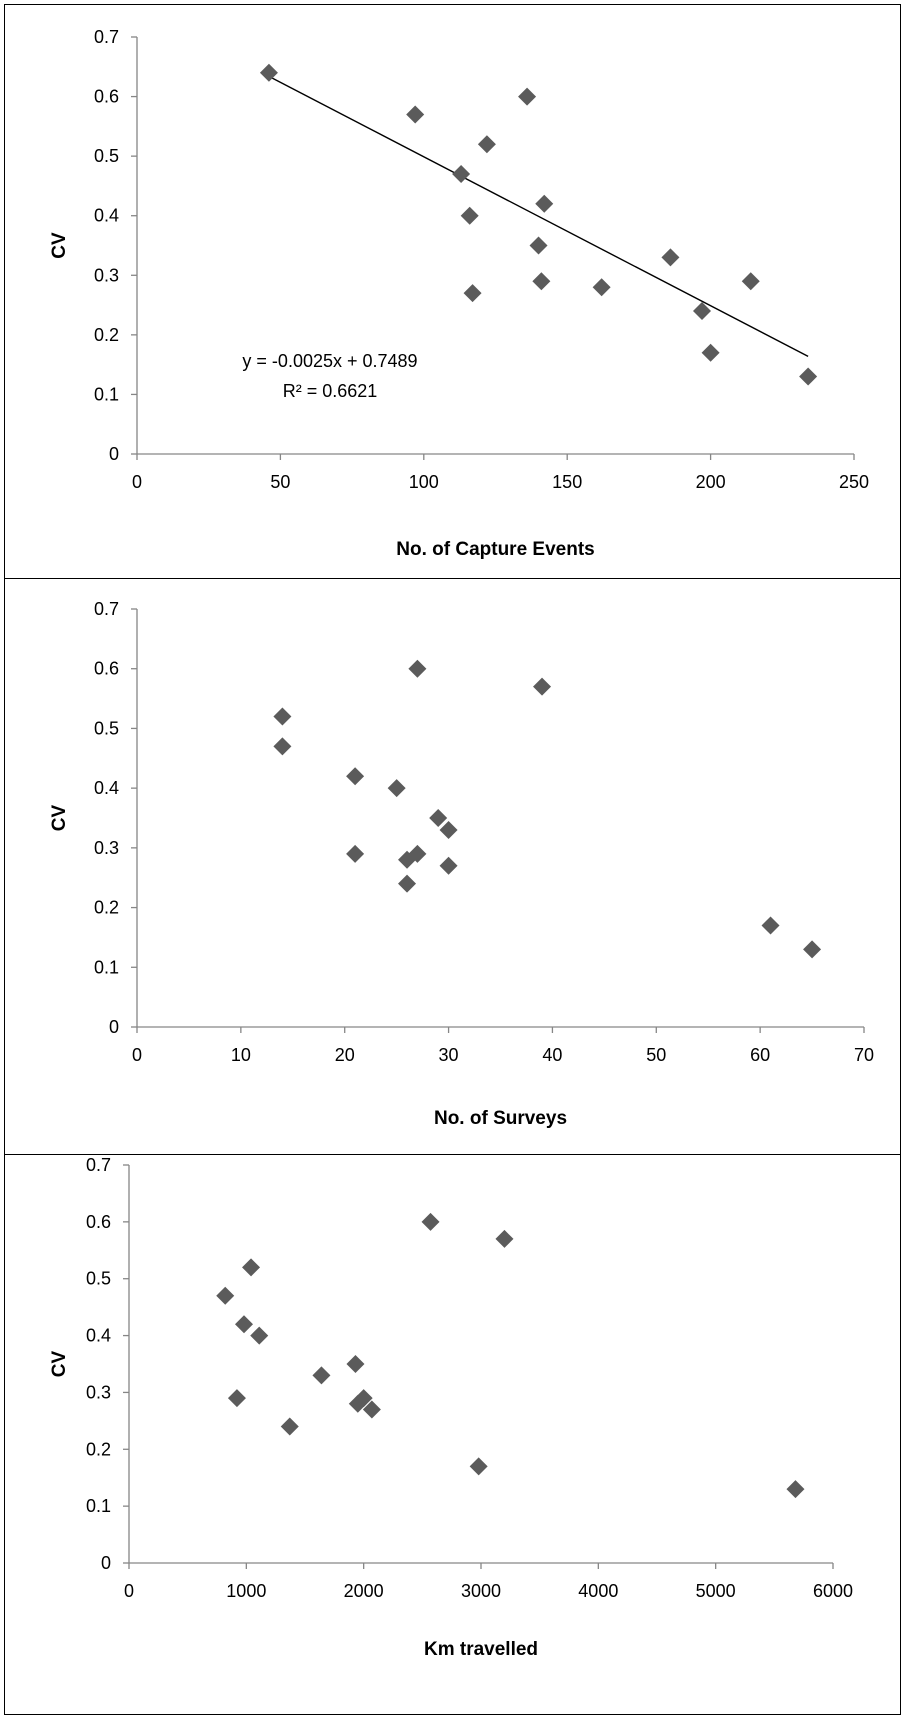 The image size is (905, 1717). What do you see at coordinates (864, 1055) in the screenshot?
I see `x-tick-label: 70` at bounding box center [864, 1055].